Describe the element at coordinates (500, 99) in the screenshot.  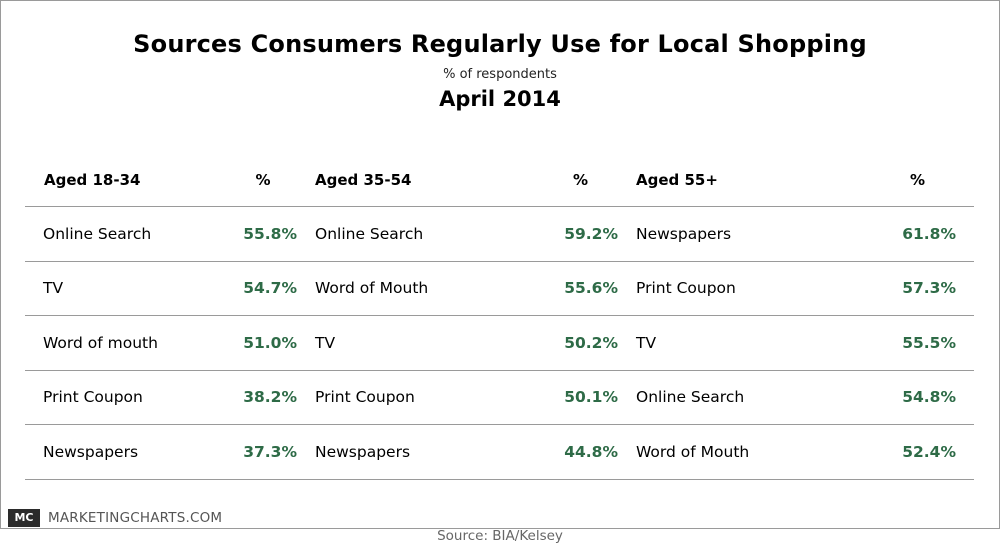
I see `chart-date: April 2014` at that location.